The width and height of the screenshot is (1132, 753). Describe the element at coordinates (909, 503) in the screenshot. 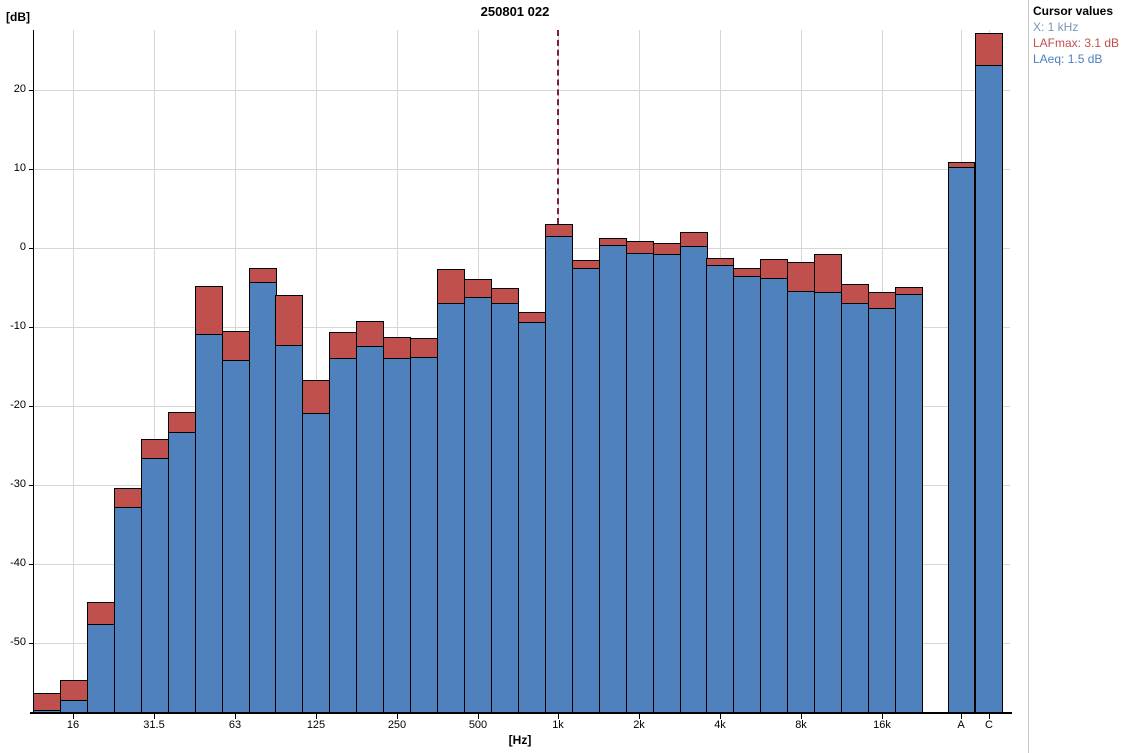

I see `bar-laeq-20k` at that location.